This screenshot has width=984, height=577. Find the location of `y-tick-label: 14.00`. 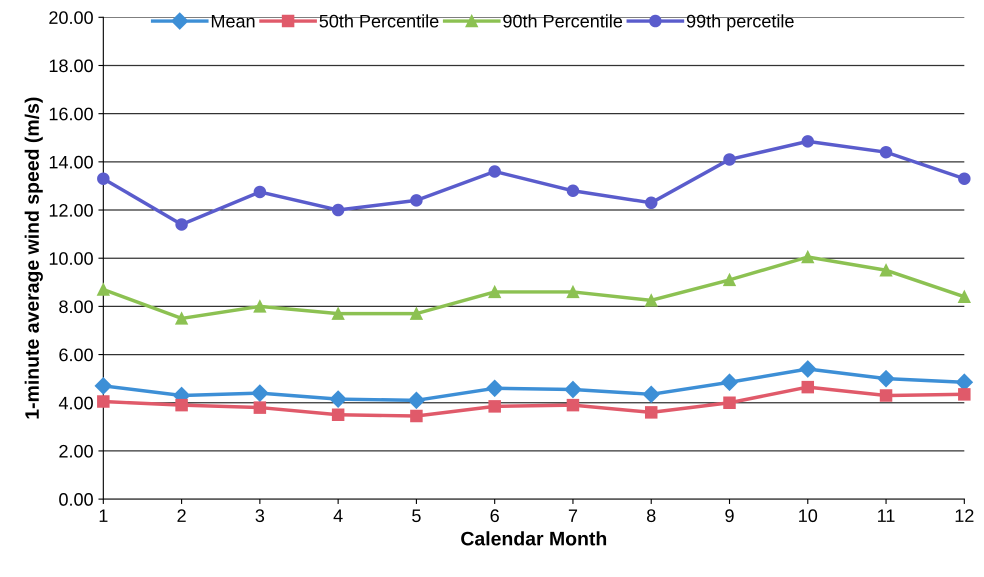

y-tick-label: 14.00 is located at coordinates (71, 162).